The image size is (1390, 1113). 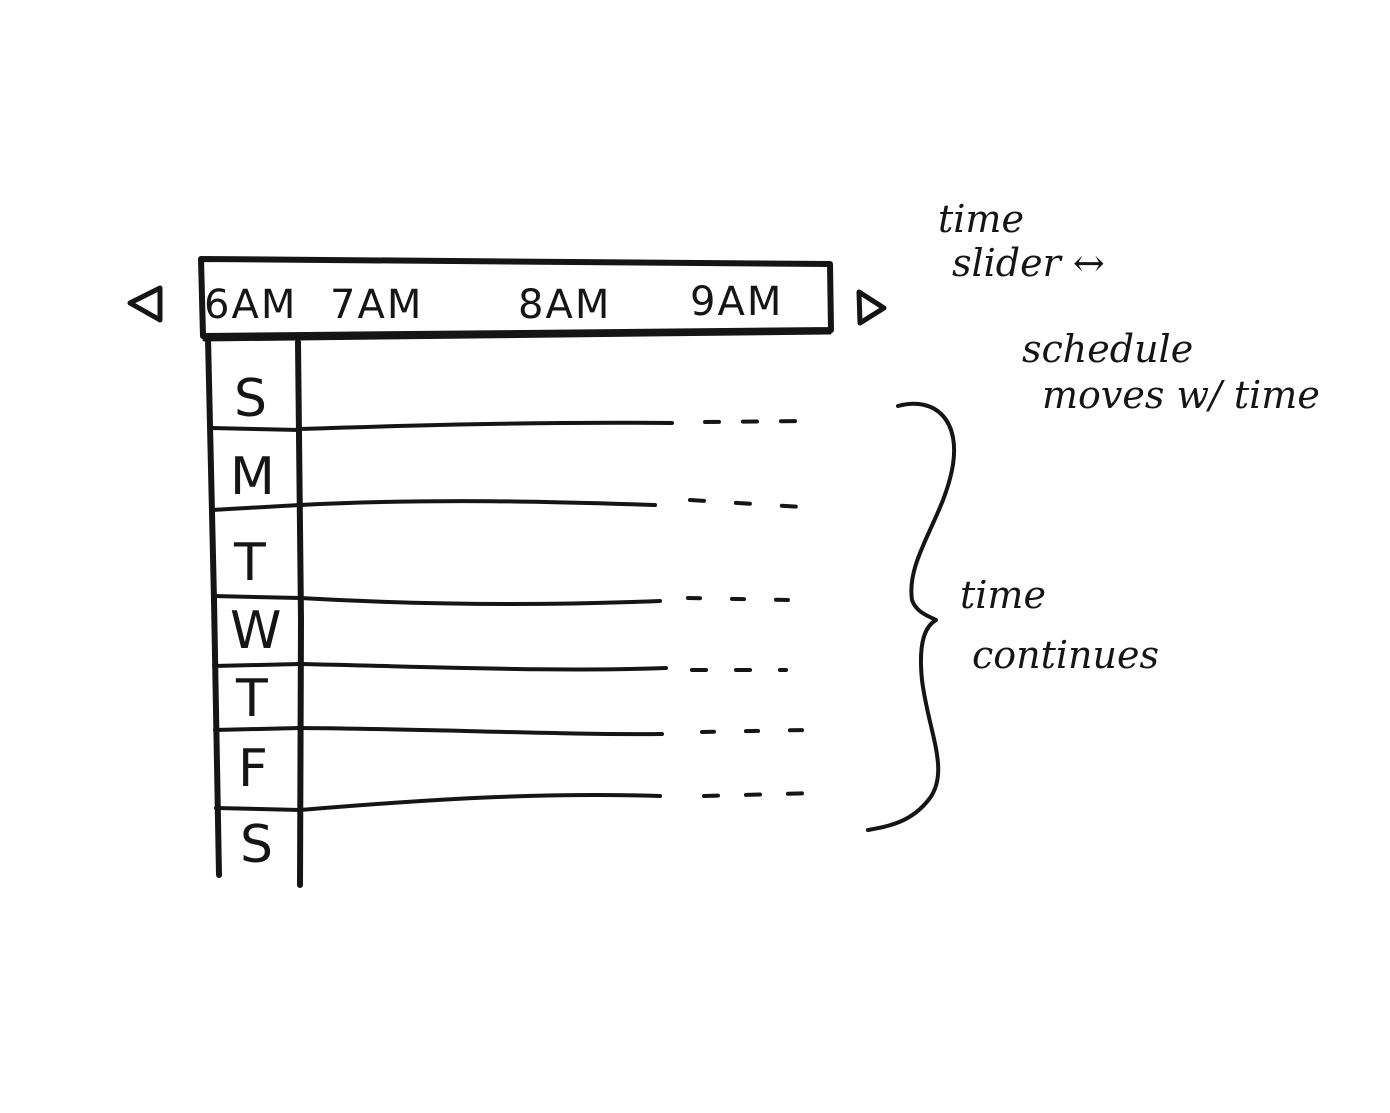 I want to click on schedule-continuation-friday, so click(x=761, y=794).